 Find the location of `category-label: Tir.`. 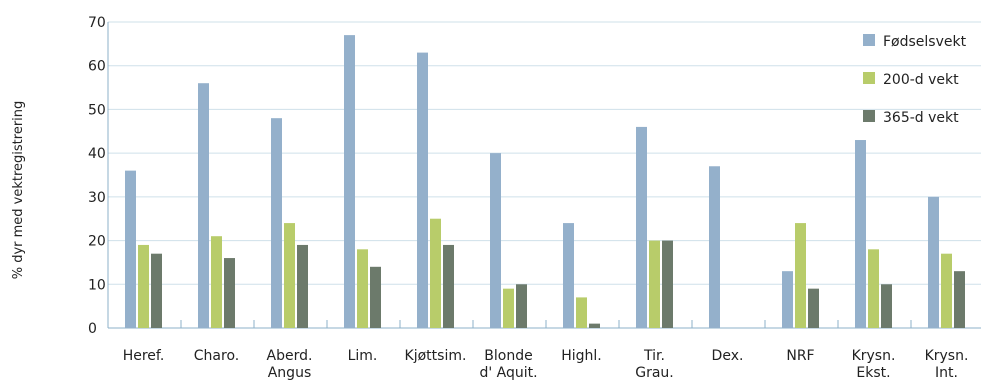

category-label: Tir. is located at coordinates (654, 356).